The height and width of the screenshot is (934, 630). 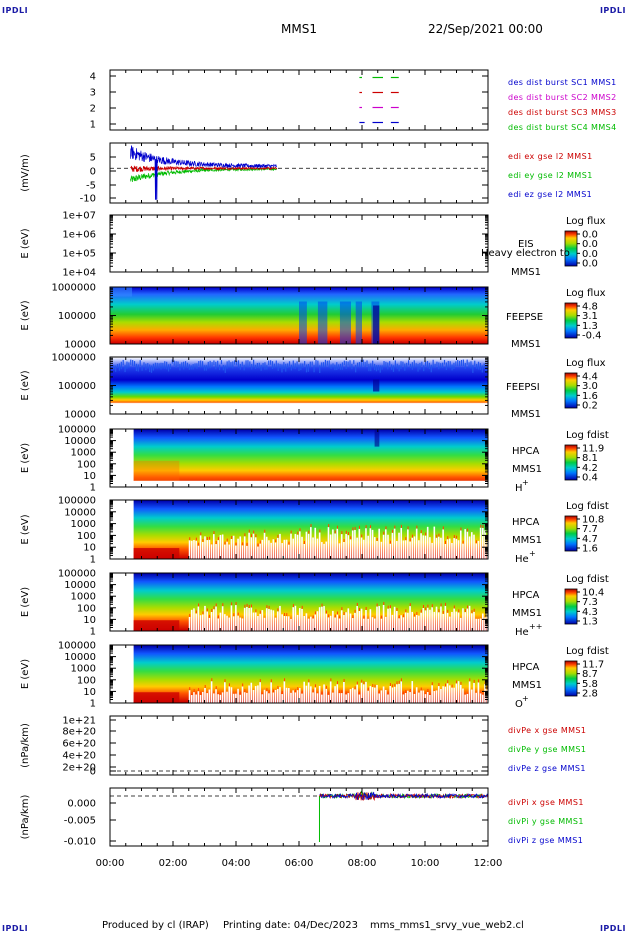 What do you see at coordinates (590, 549) in the screenshot?
I see `colorbar-tick-label: 1.6` at bounding box center [590, 549].